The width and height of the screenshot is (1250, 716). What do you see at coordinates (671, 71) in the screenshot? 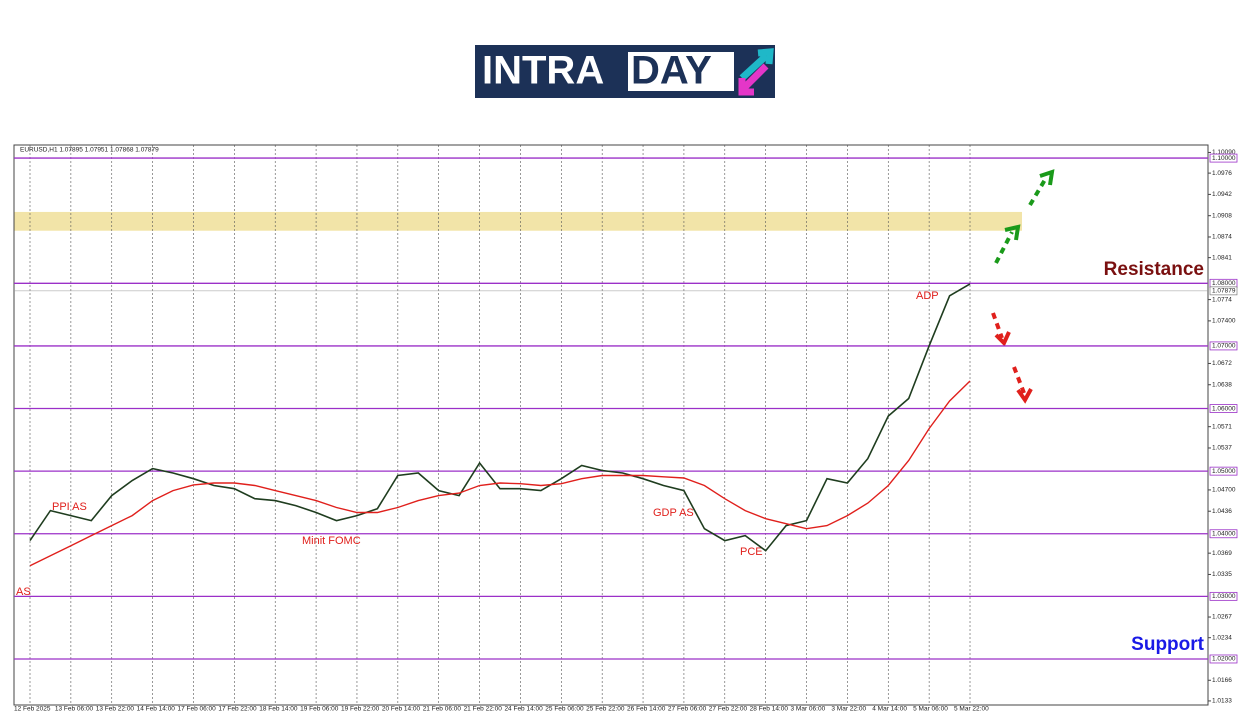
I see `logo-right: DAY` at bounding box center [671, 71].